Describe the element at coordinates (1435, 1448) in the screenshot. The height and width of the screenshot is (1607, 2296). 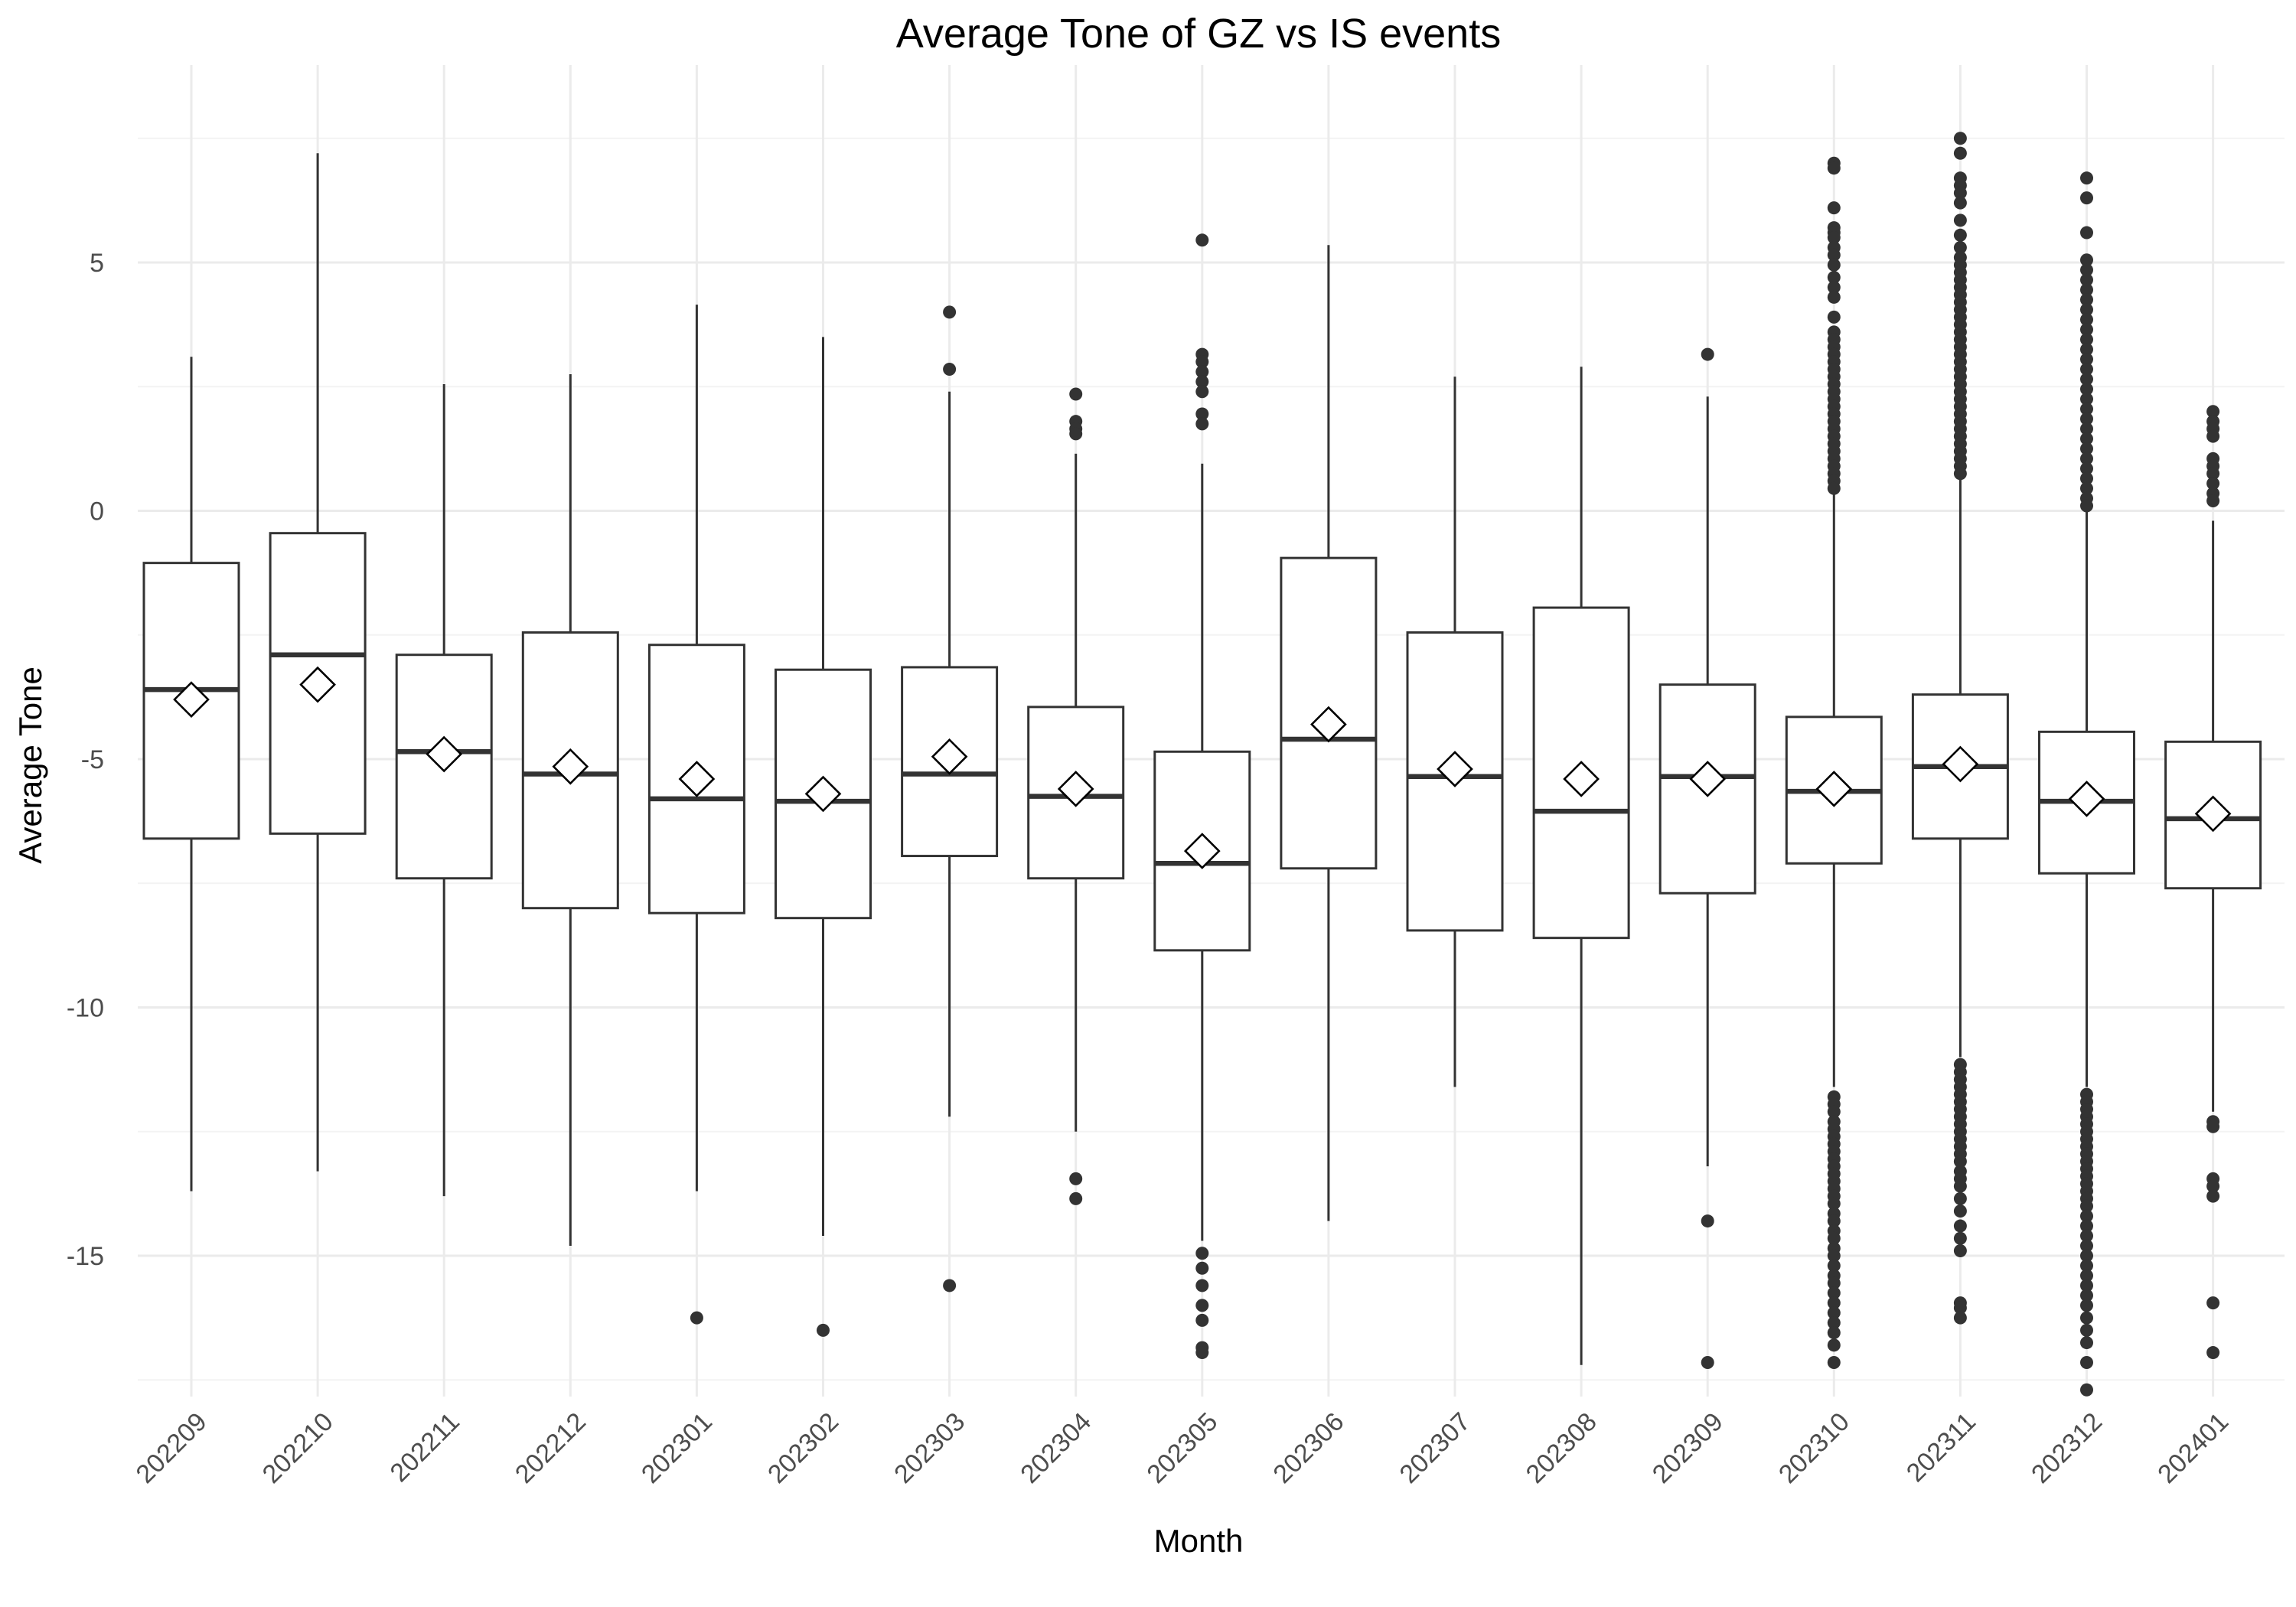
I see `x-tick-label: 202307` at that location.